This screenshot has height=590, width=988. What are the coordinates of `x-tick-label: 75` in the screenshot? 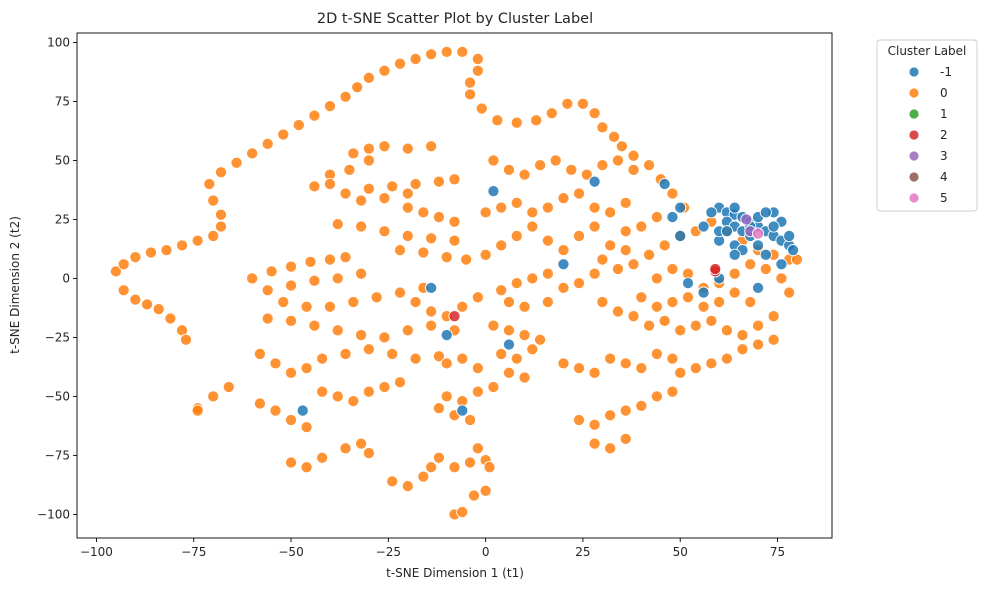 It's located at (777, 552).